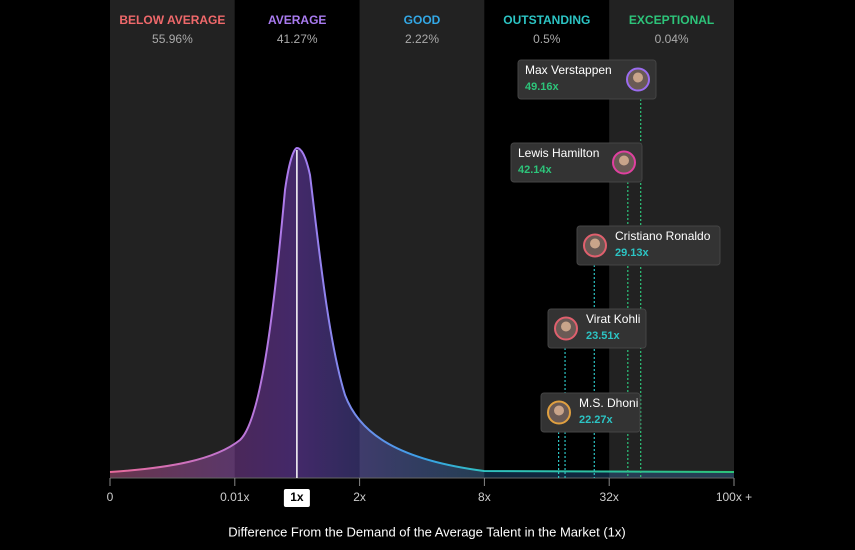 This screenshot has height=550, width=855. I want to click on reference-label: 1x, so click(297, 497).